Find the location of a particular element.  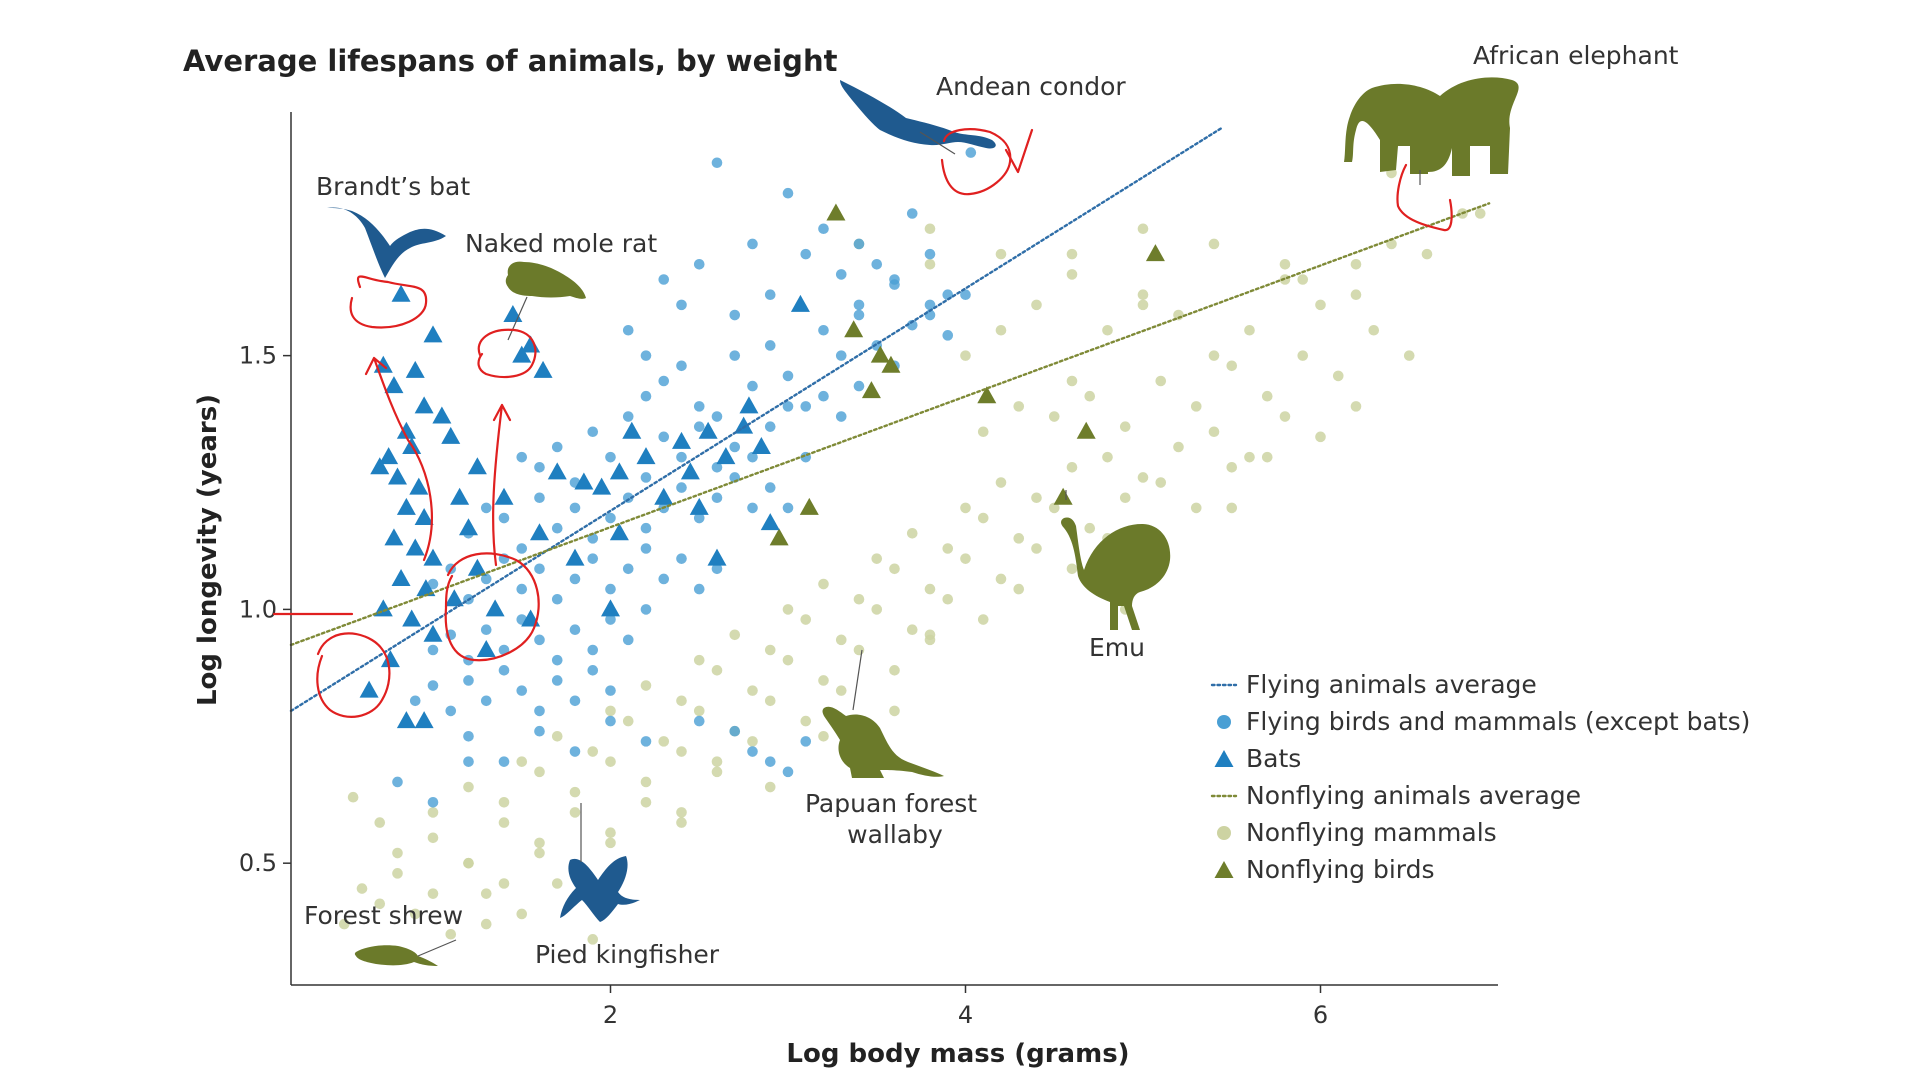

x-tick-label: 2 is located at coordinates (610, 1015).